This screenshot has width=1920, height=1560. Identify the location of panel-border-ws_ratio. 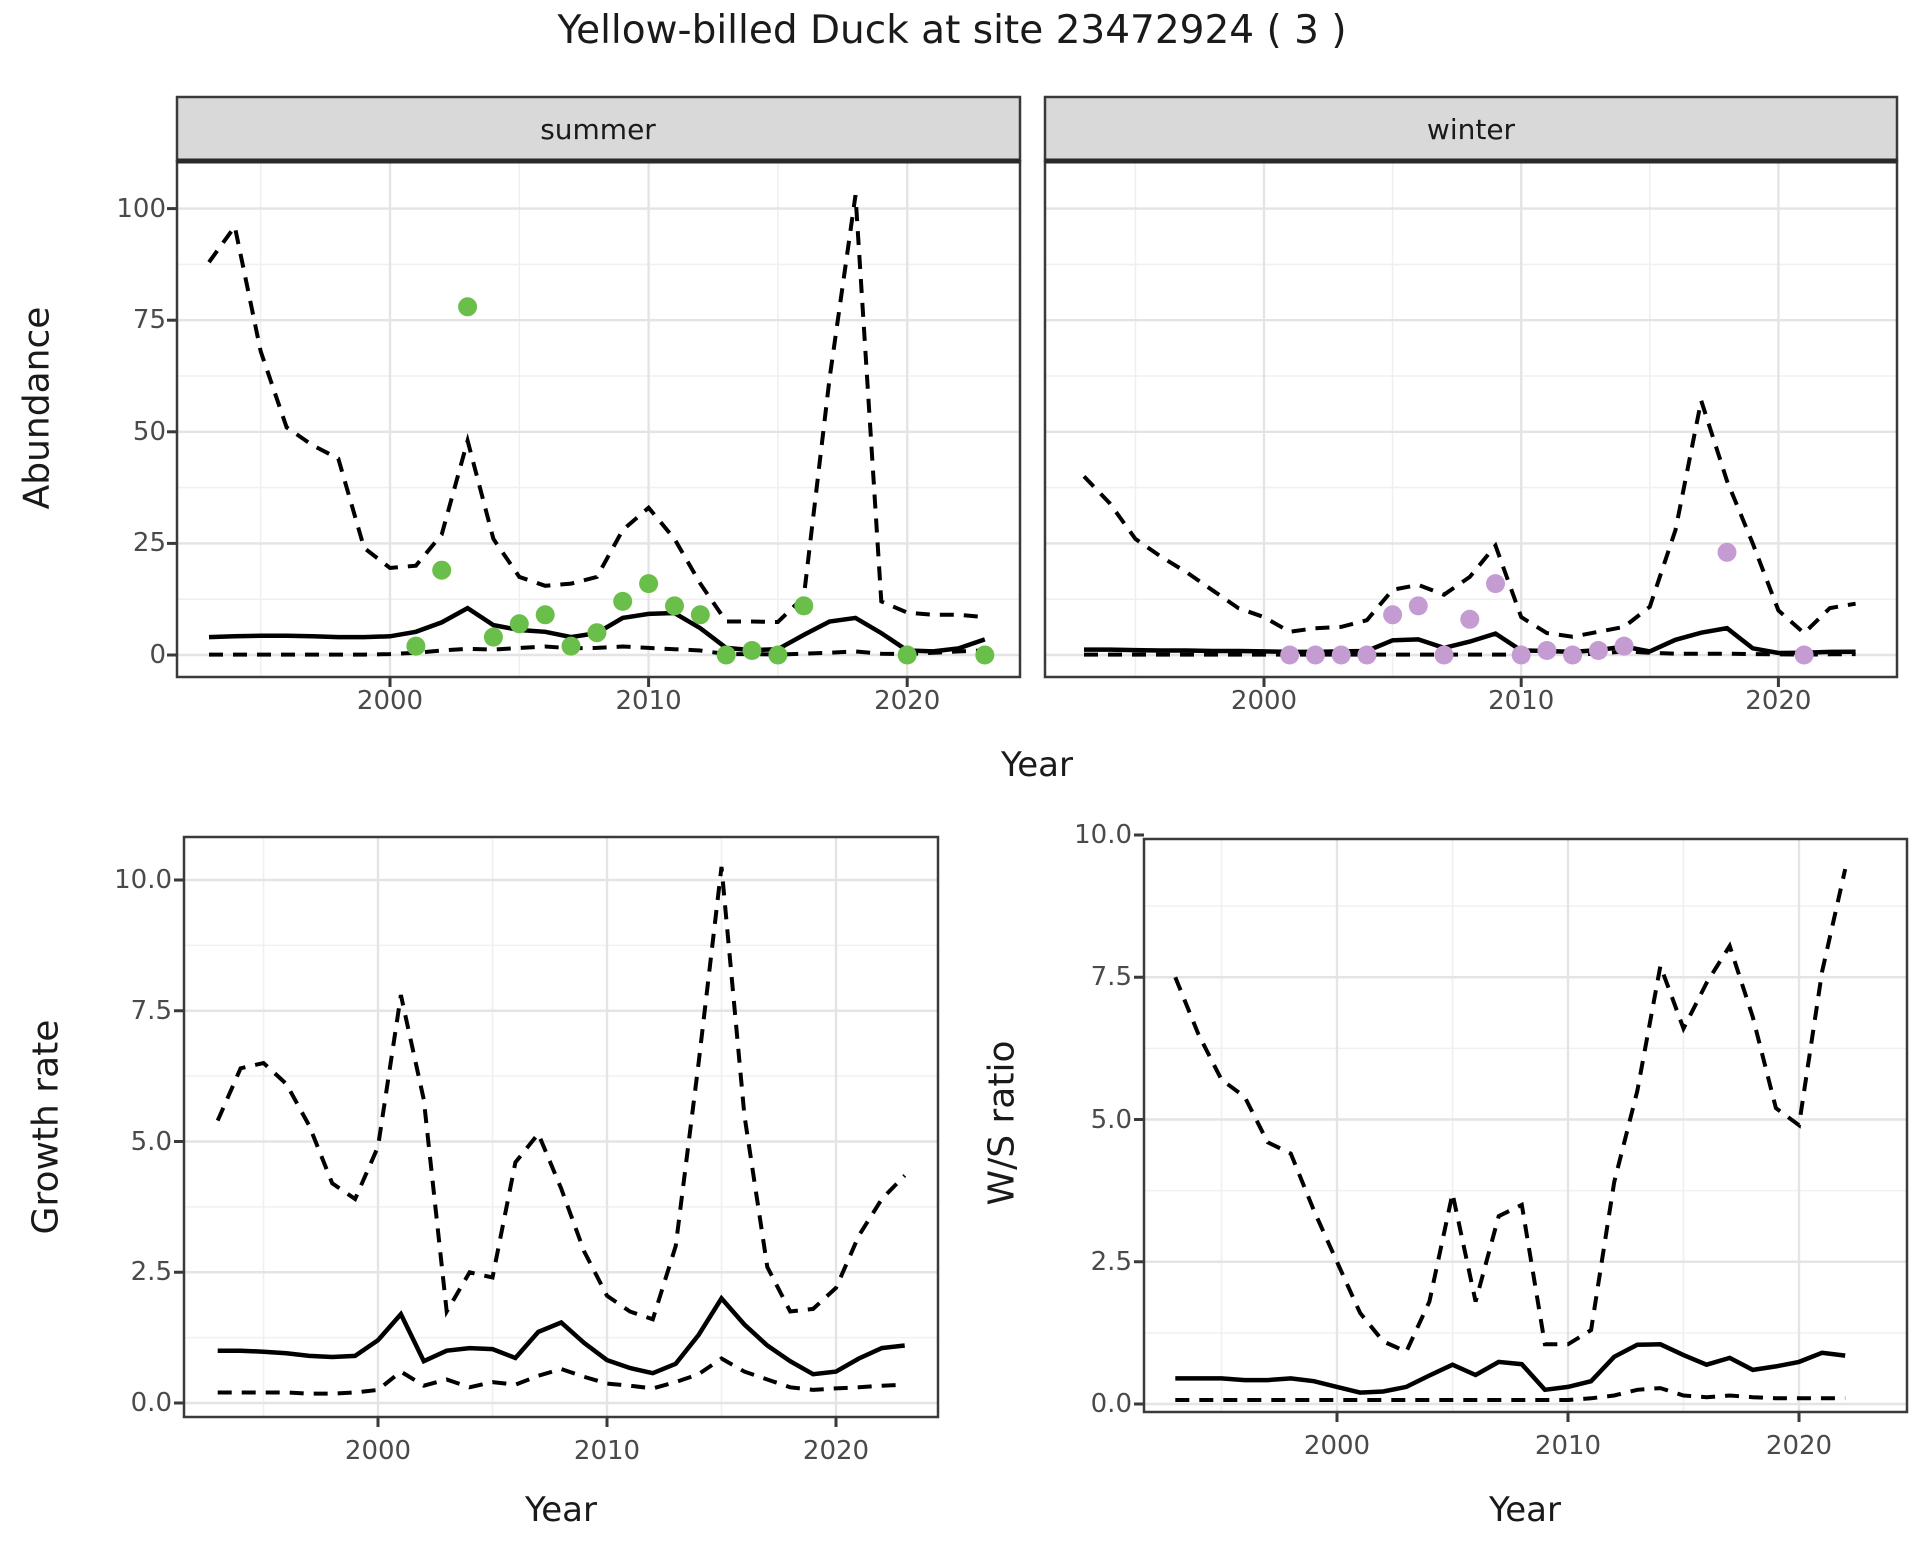
(1525, 1125).